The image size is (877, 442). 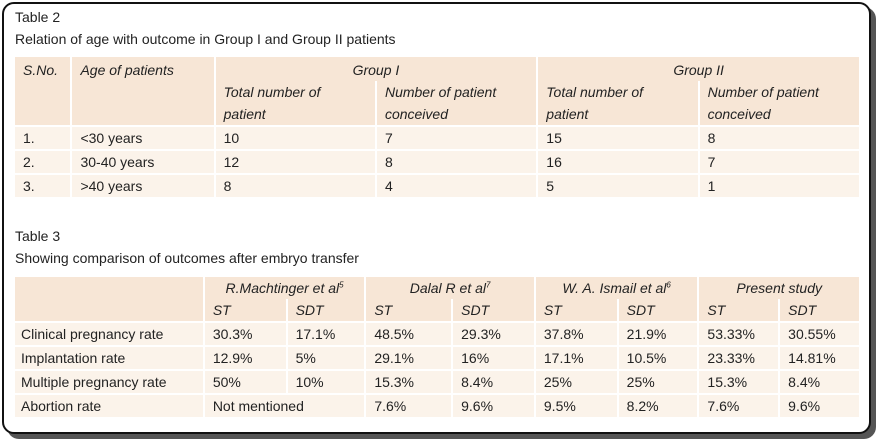 What do you see at coordinates (440, 92) in the screenshot?
I see `header-g1-conceived-l1: Number of patient` at bounding box center [440, 92].